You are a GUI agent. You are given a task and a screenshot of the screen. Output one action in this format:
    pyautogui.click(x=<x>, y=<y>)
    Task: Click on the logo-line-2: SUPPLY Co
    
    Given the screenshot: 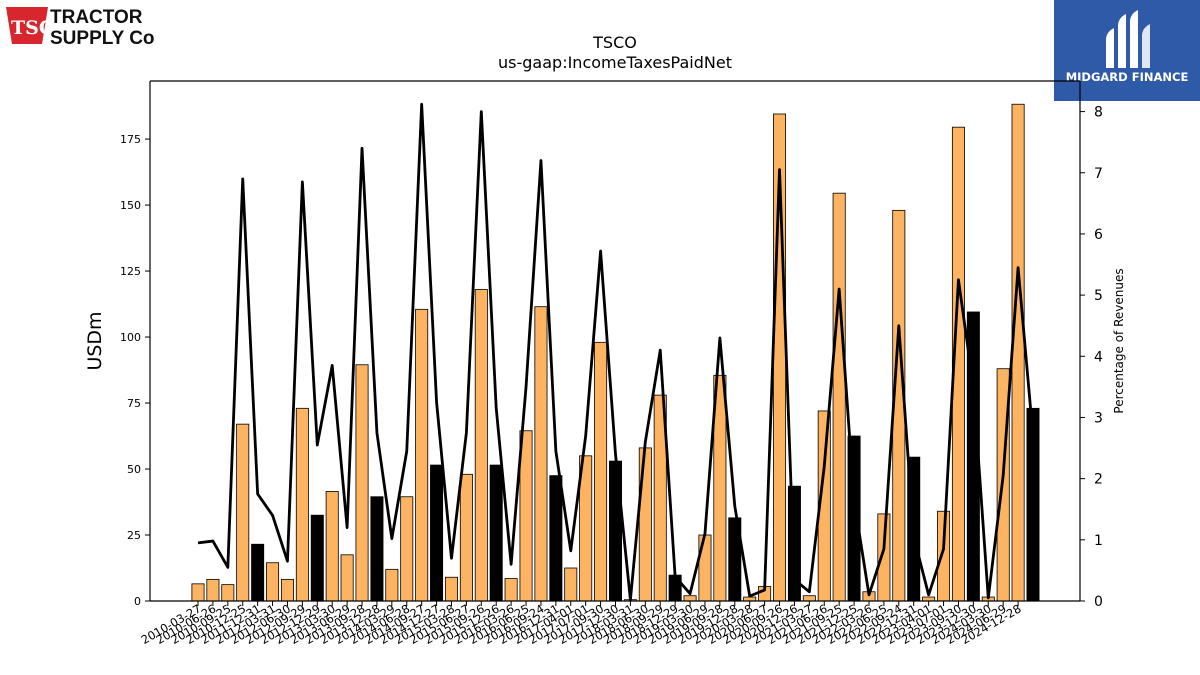 What is the action you would take?
    pyautogui.click(x=102, y=38)
    